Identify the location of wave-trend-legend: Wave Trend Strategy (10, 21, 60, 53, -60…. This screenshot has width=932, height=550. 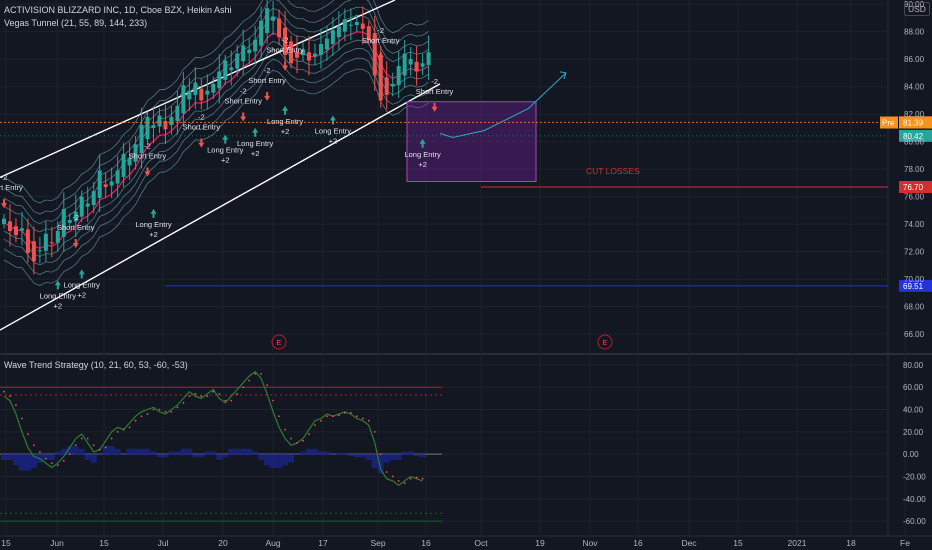
(96, 365).